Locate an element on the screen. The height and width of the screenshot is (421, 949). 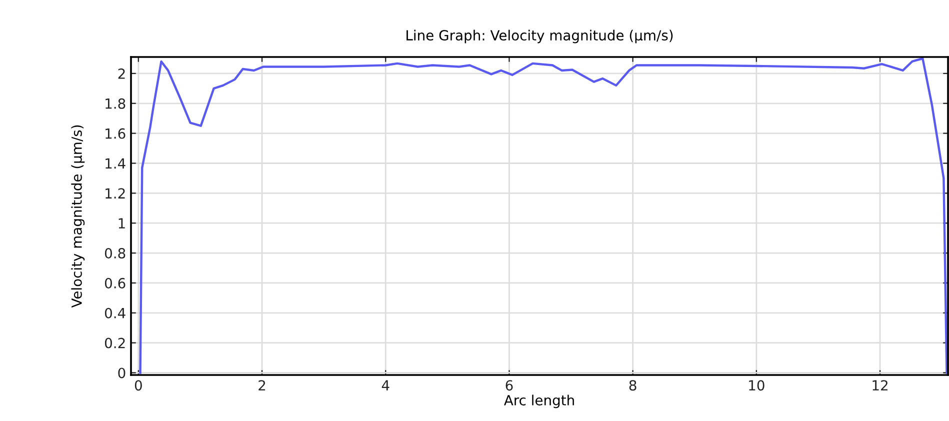
x-tick-label: 2 is located at coordinates (262, 385).